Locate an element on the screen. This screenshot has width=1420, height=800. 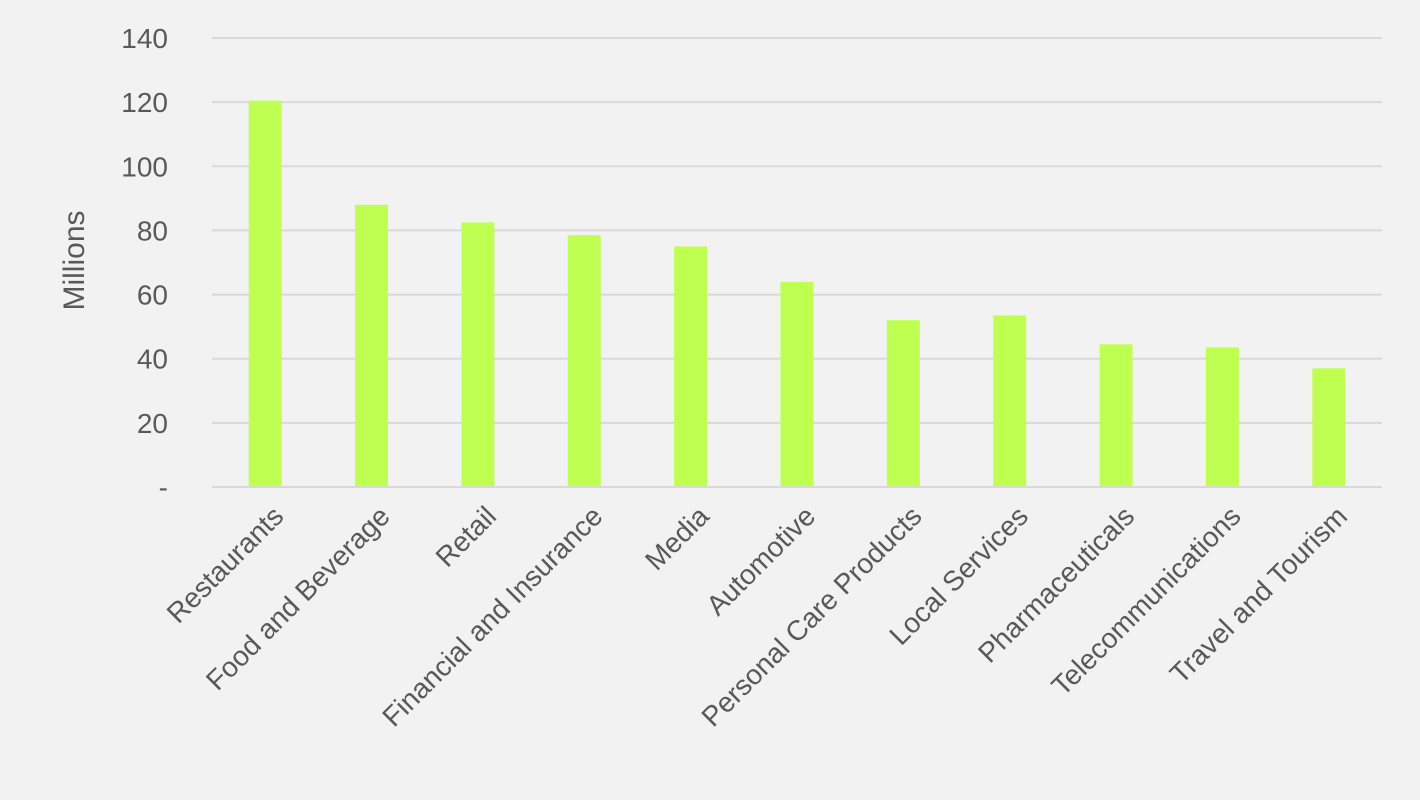
y-tick-label: 100 is located at coordinates (144, 166).